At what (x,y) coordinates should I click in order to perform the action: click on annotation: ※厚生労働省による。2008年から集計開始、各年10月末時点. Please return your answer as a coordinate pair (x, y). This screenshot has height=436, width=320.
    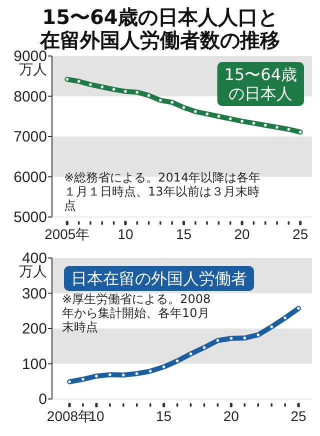
    Looking at the image, I should click on (136, 313).